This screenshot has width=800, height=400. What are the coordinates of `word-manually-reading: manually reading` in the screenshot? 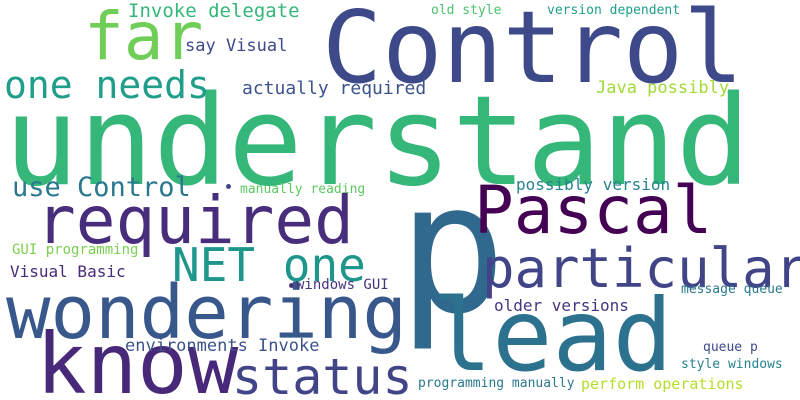 It's located at (303, 189).